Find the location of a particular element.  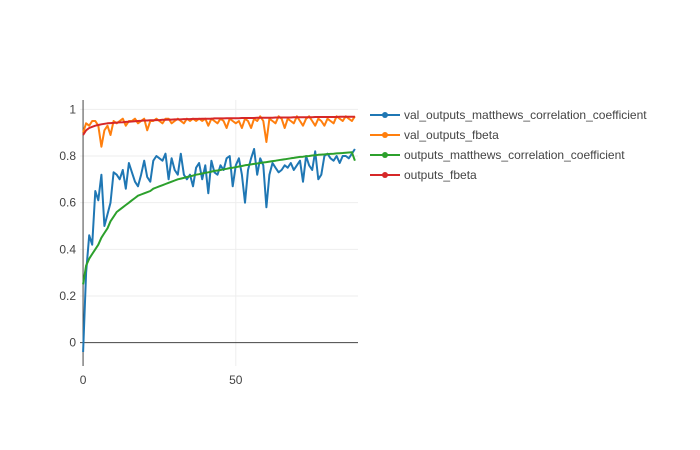

legend-item-3: outputs_fbeta is located at coordinates (423, 175).